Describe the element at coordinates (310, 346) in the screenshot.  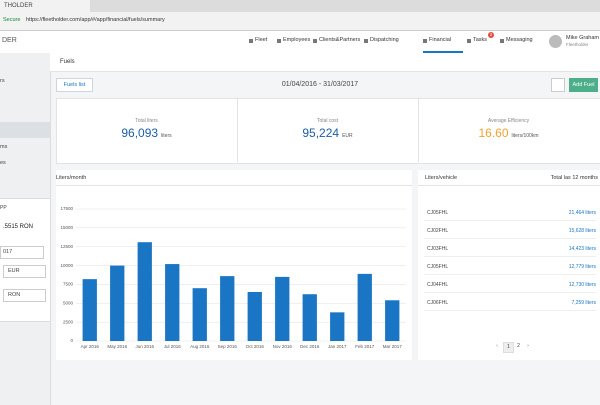
I see `x-tick-label: Dec 2016` at that location.